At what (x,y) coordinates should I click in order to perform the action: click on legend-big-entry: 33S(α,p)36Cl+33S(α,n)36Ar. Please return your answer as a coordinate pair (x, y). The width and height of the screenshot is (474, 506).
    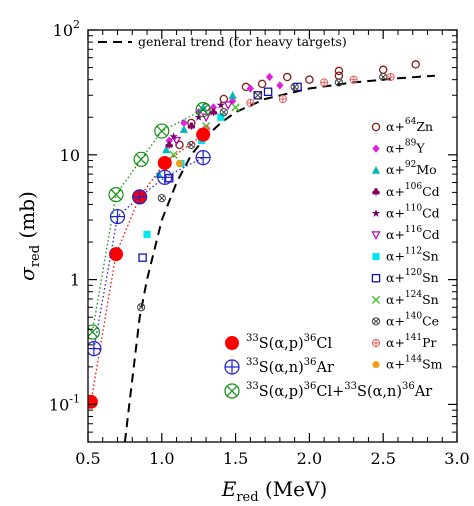
    Looking at the image, I should click on (339, 390).